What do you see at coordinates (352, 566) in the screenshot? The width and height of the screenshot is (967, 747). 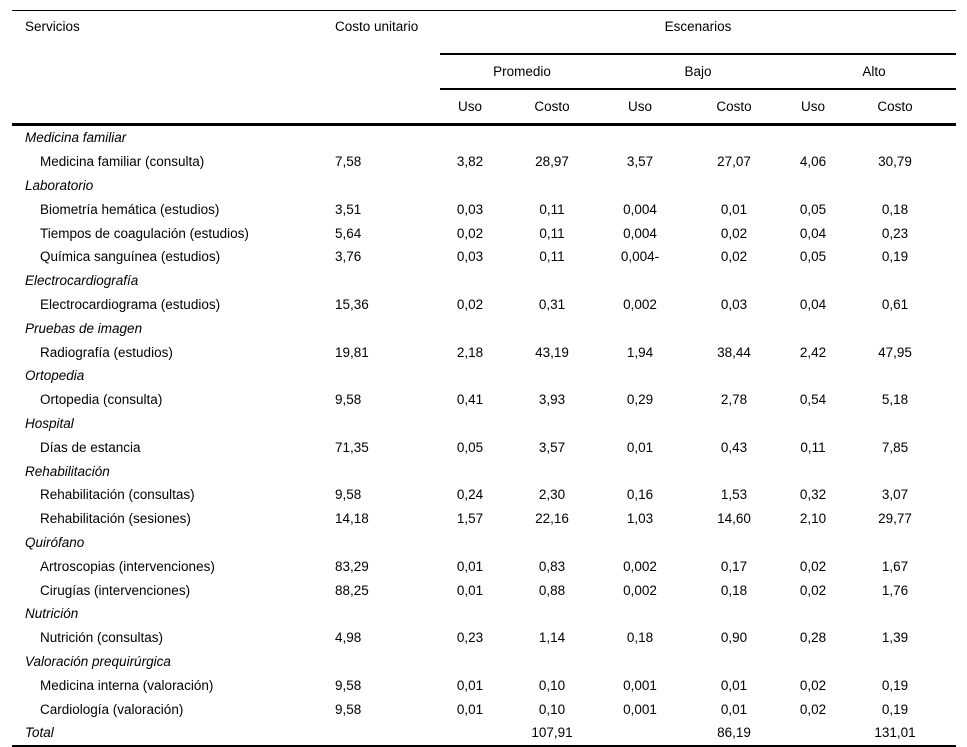 I see `unit-cost-cell: 83,29` at bounding box center [352, 566].